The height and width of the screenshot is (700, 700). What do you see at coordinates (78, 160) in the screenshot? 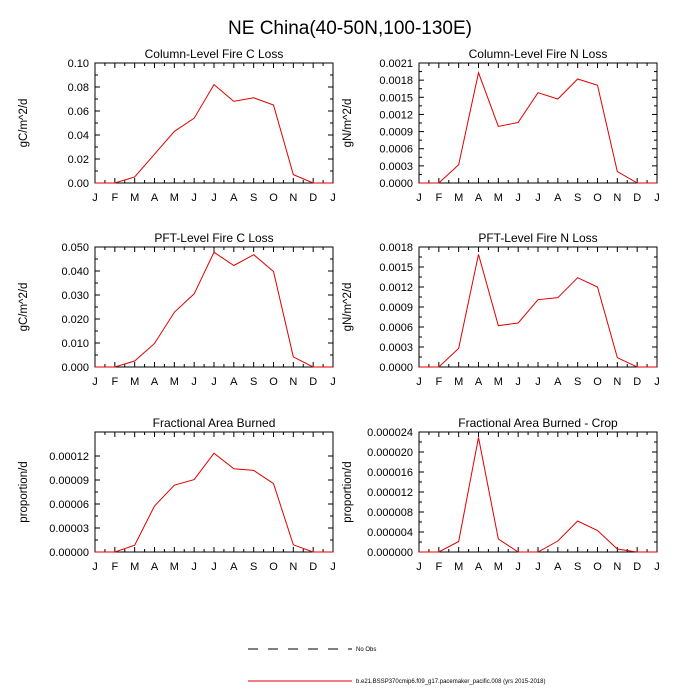
I see `y-tick-label: 0.02` at bounding box center [78, 160].